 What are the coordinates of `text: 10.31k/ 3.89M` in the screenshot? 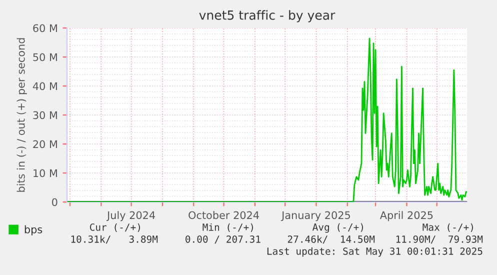 It's located at (114, 239).